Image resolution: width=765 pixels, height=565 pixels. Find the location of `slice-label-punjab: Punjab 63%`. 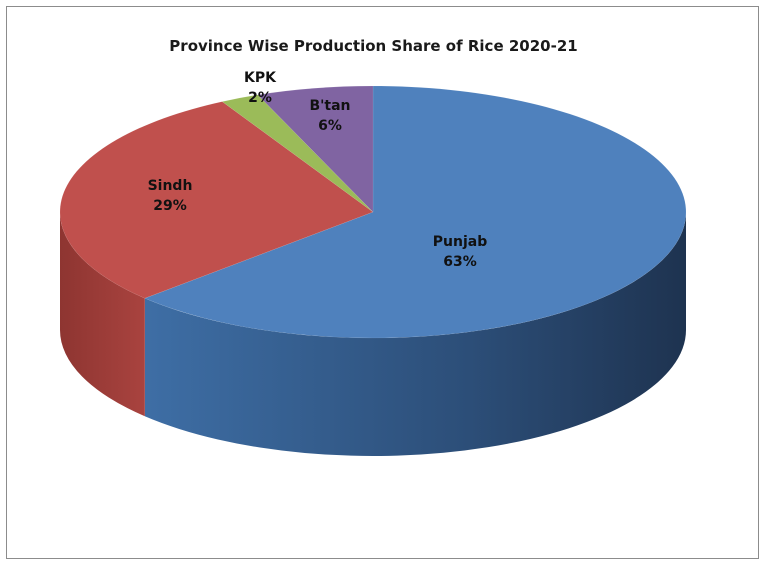

slice-label-punjab: Punjab 63% is located at coordinates (460, 252).